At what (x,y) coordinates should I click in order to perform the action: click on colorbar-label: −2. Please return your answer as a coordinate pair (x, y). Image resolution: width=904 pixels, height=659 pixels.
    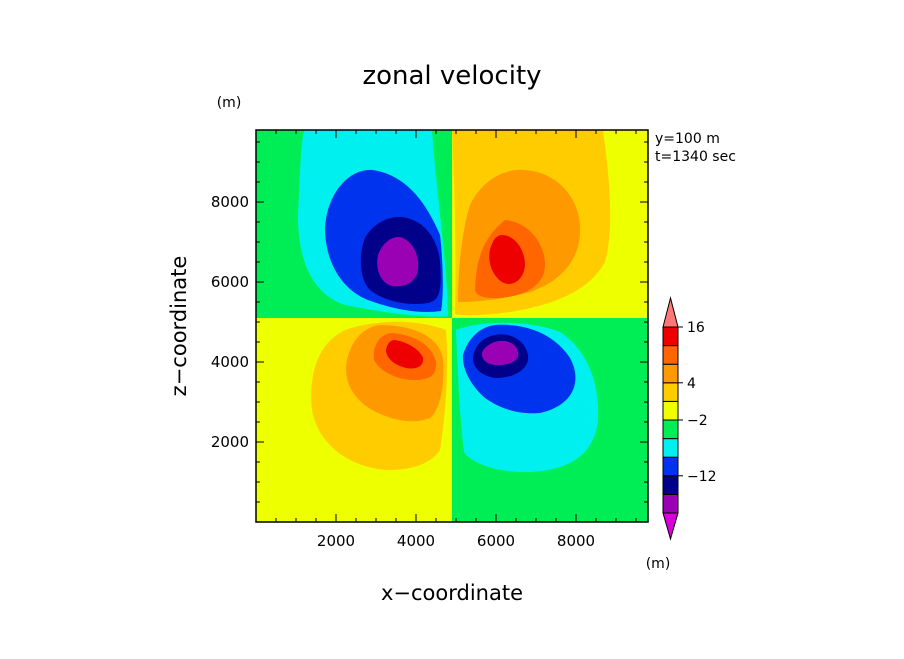
    Looking at the image, I should click on (697, 421).